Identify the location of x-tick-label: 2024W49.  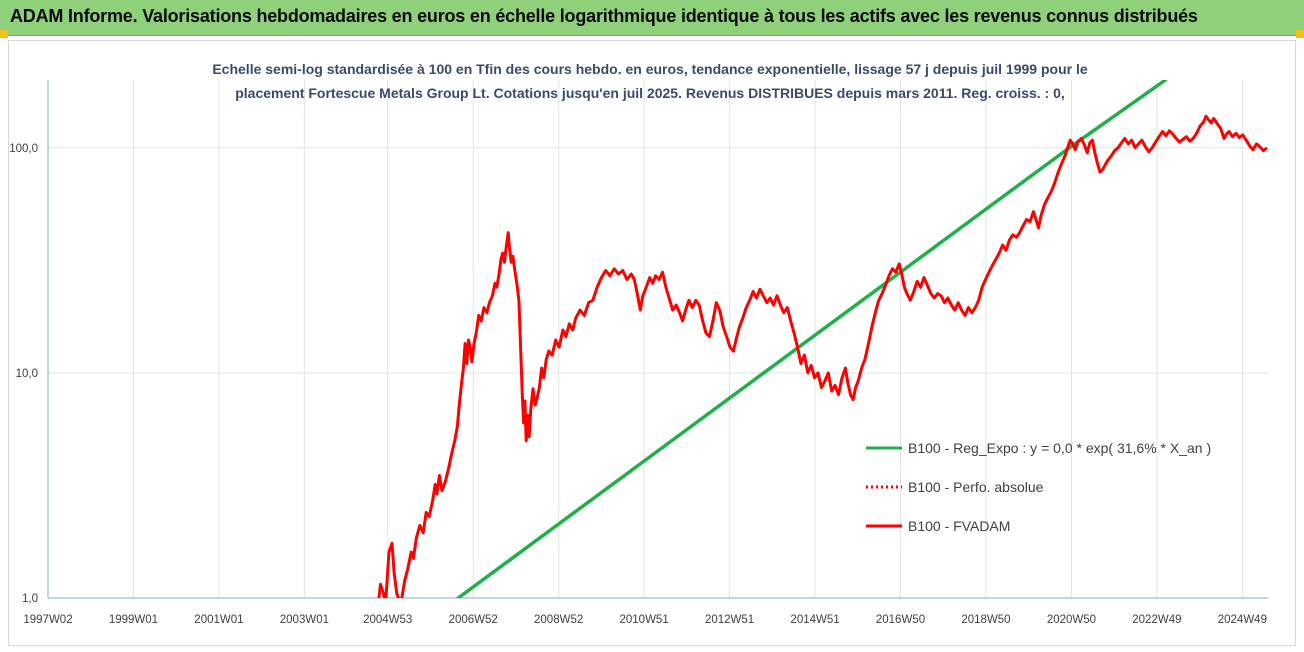
(1242, 620).